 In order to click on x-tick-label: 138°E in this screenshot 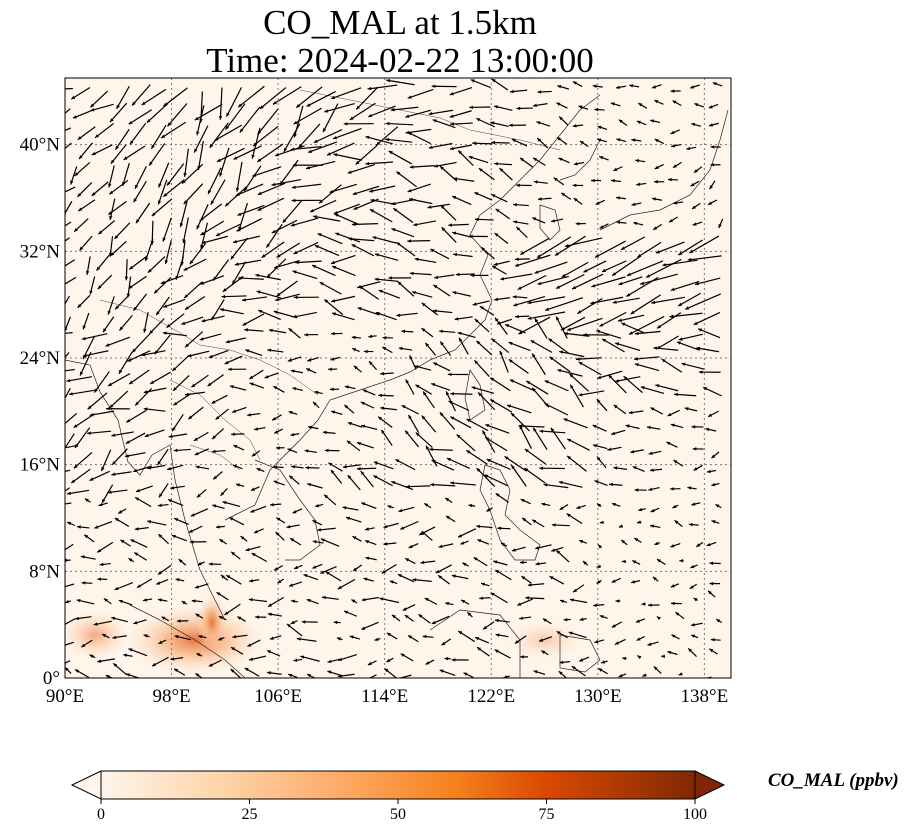, I will do `click(705, 696)`.